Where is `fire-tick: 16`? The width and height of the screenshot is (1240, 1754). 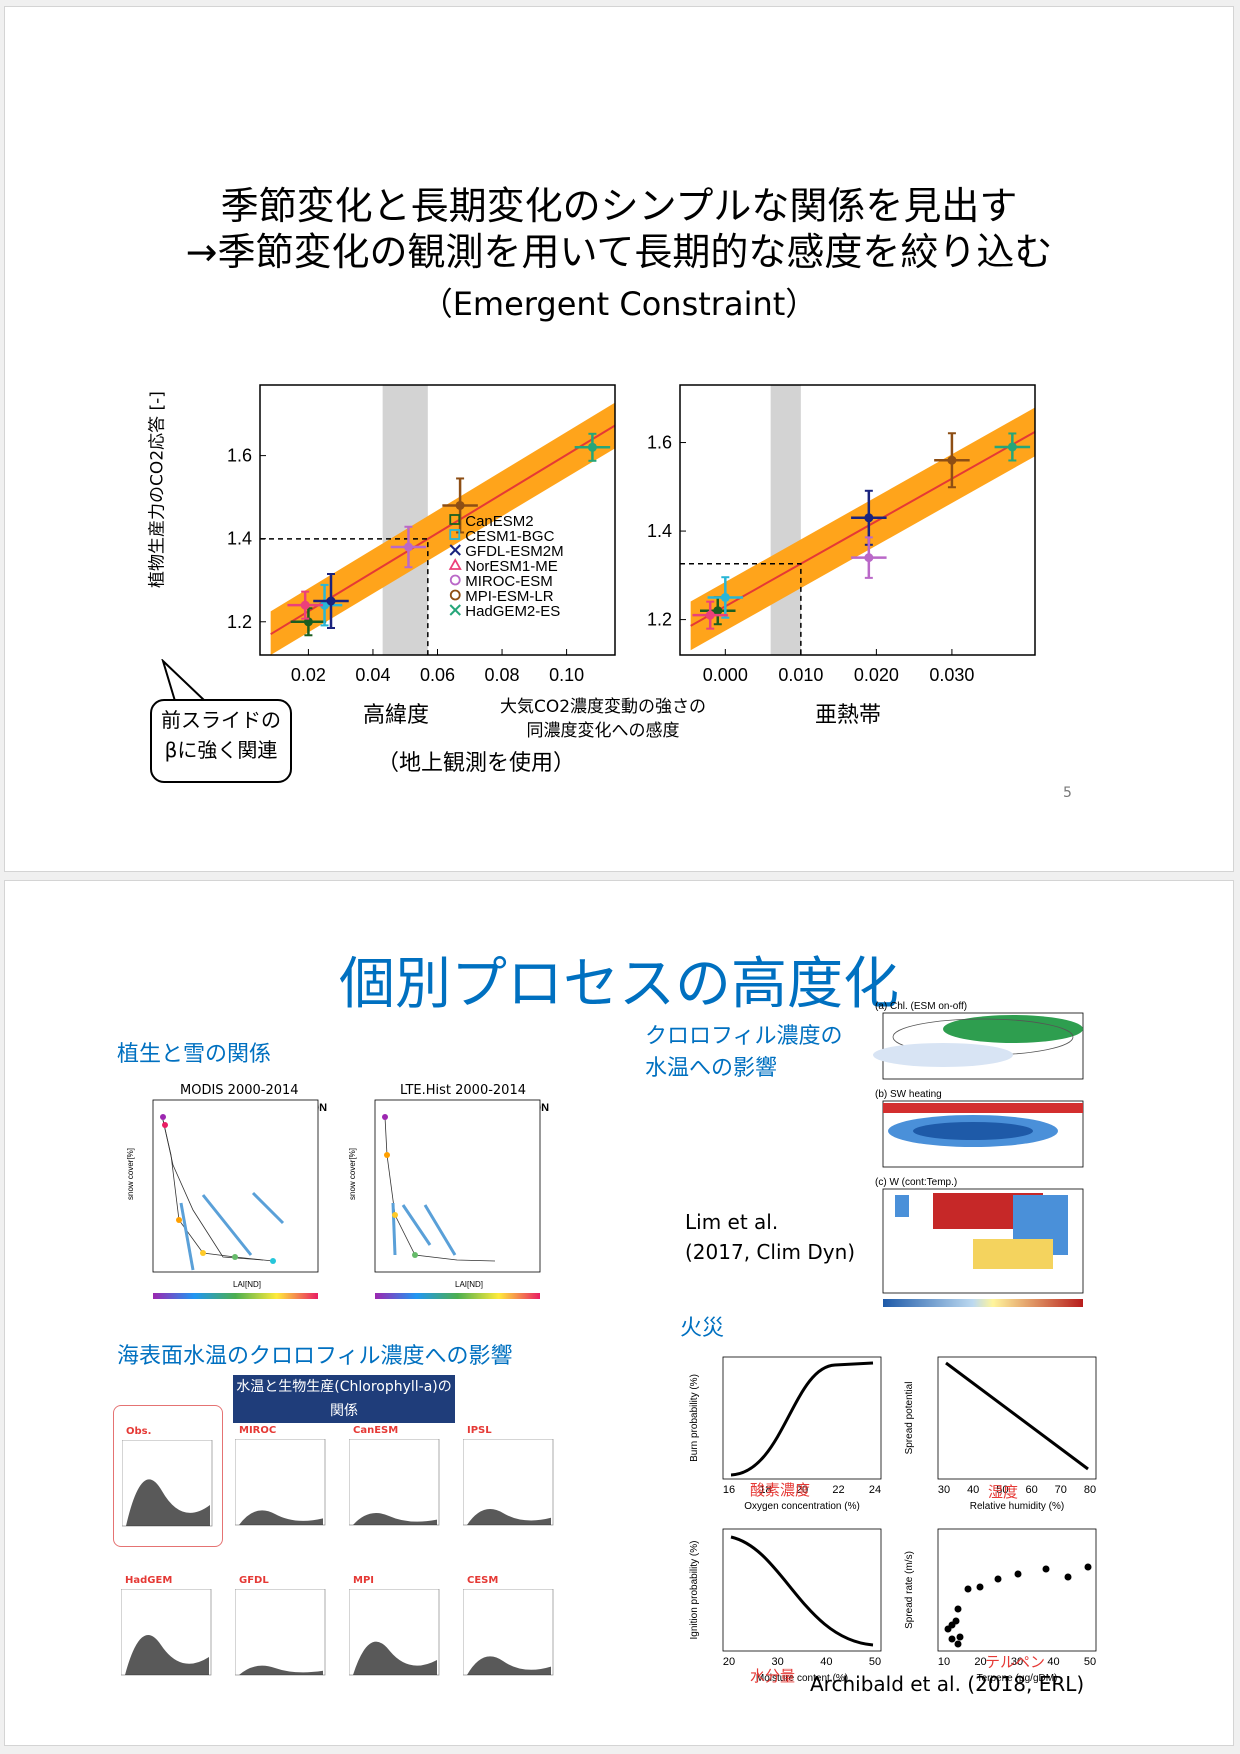
fire-tick: 16 is located at coordinates (729, 1490).